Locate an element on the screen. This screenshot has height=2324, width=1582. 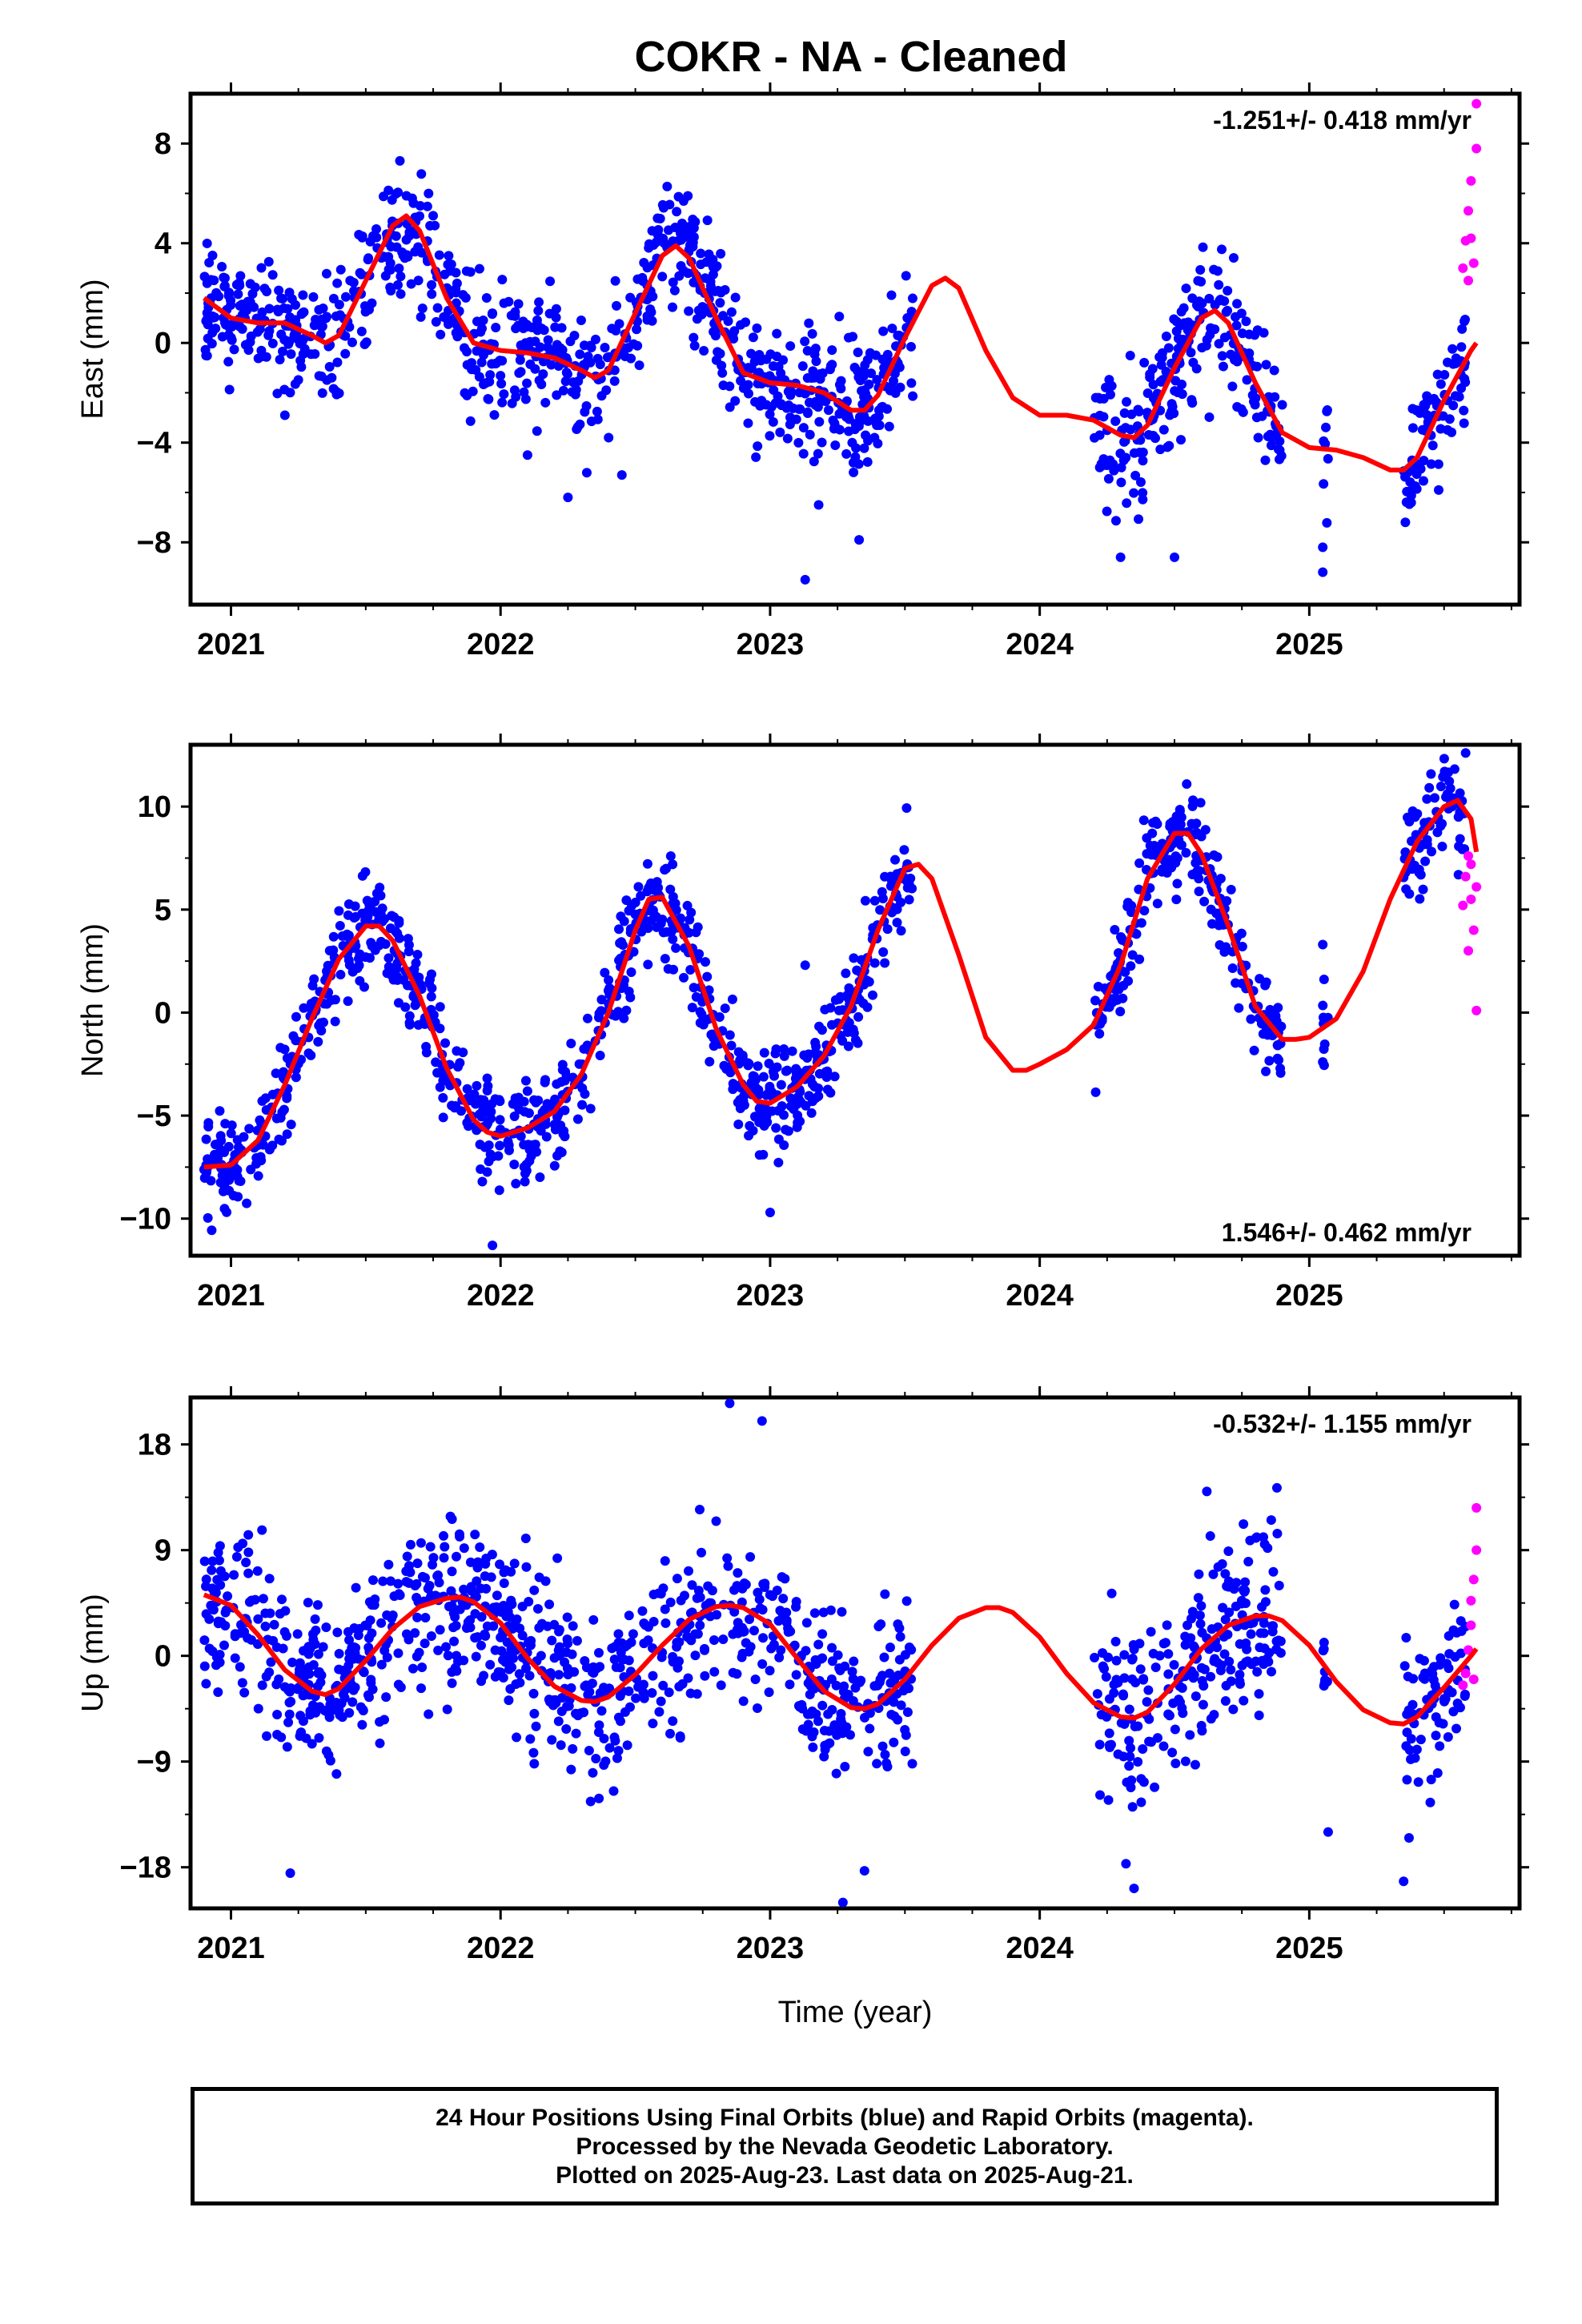
y-tick-label: 10 is located at coordinates (154, 807).